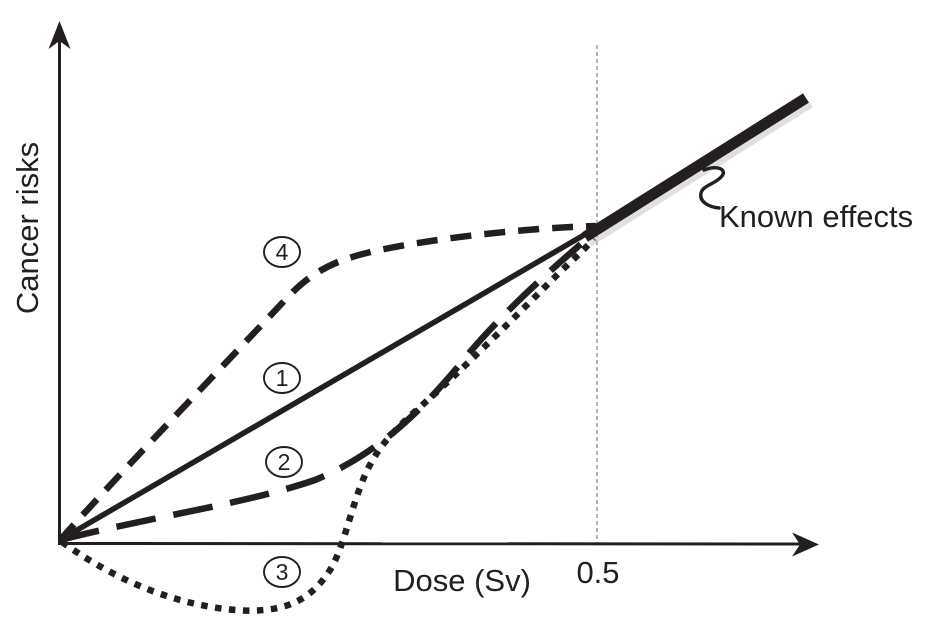 Image resolution: width=947 pixels, height=629 pixels. Describe the element at coordinates (431, 544) in the screenshot. I see `x-axis-line` at that location.